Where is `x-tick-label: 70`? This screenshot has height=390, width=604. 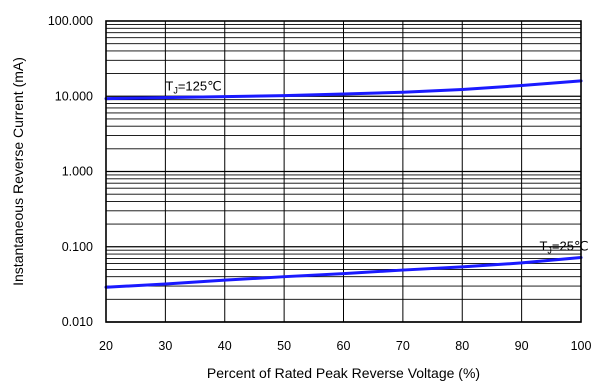 x-tick-label: 70 is located at coordinates (403, 346).